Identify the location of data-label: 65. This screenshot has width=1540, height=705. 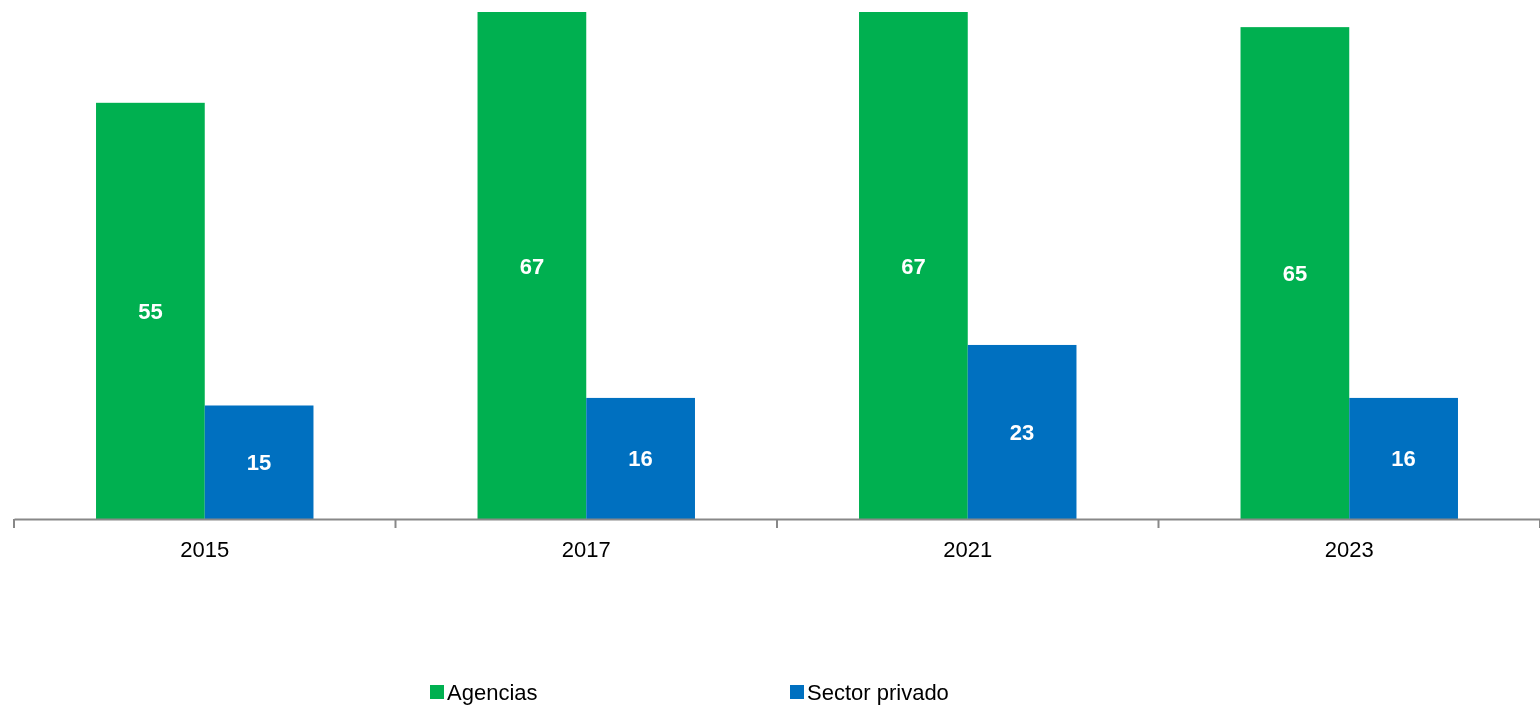
(1295, 274).